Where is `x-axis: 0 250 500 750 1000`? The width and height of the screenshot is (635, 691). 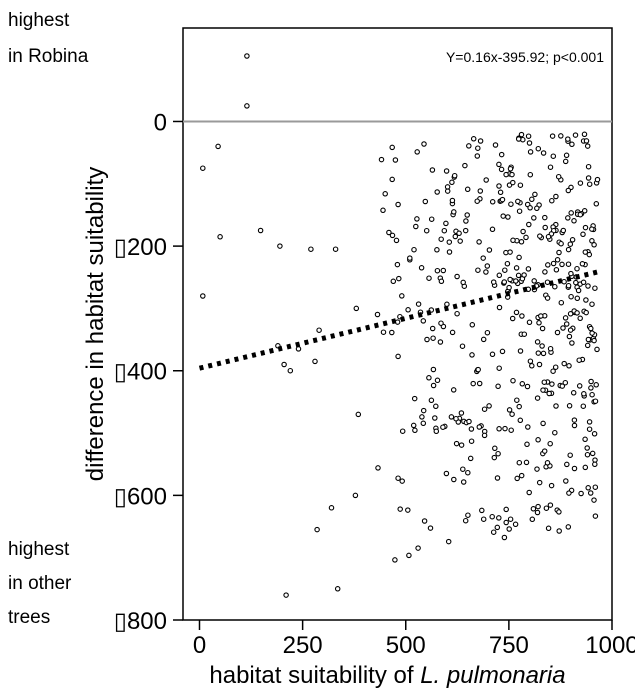 x-axis: 0 250 500 750 1000 is located at coordinates (414, 639).